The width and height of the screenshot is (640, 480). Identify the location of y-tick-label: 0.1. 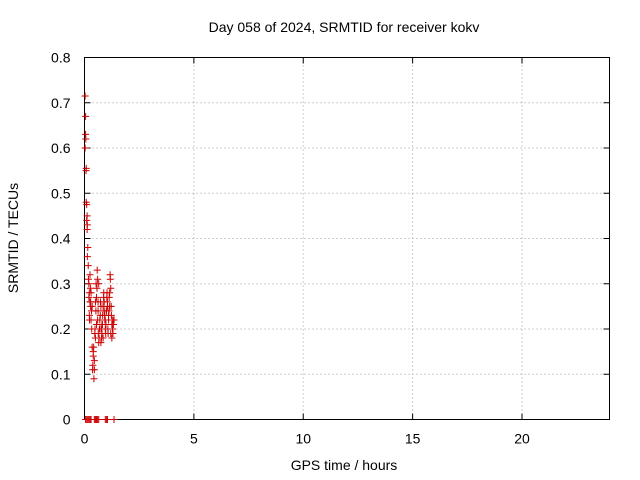
(61, 374).